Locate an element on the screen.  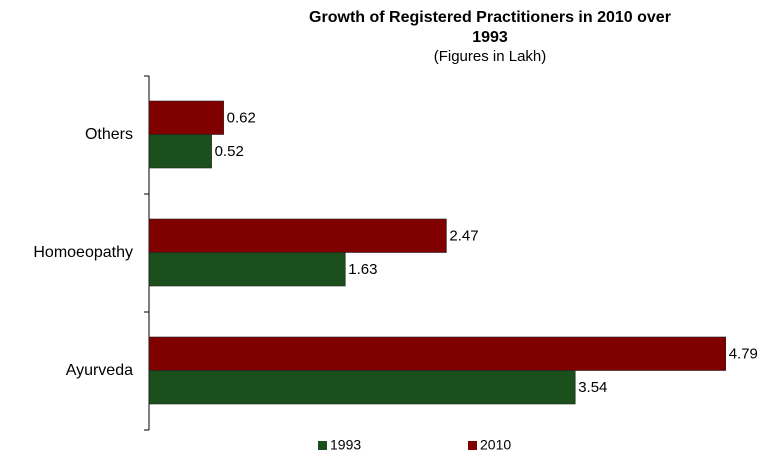
y-tick-label: Homoeopathy is located at coordinates (83, 252).